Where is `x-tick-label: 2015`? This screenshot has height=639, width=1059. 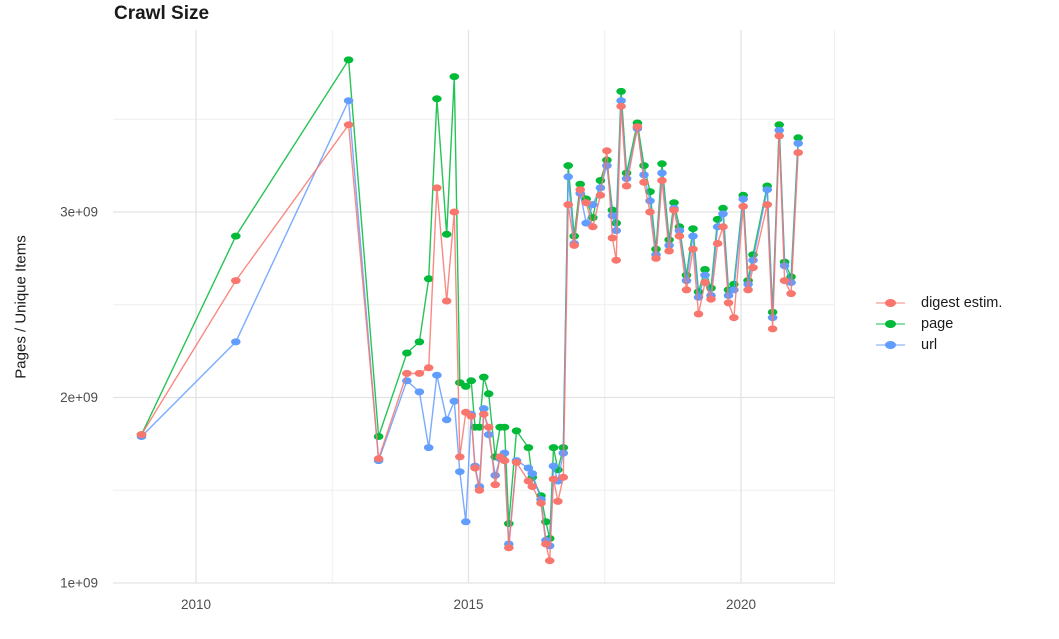
x-tick-label: 2015 is located at coordinates (468, 604).